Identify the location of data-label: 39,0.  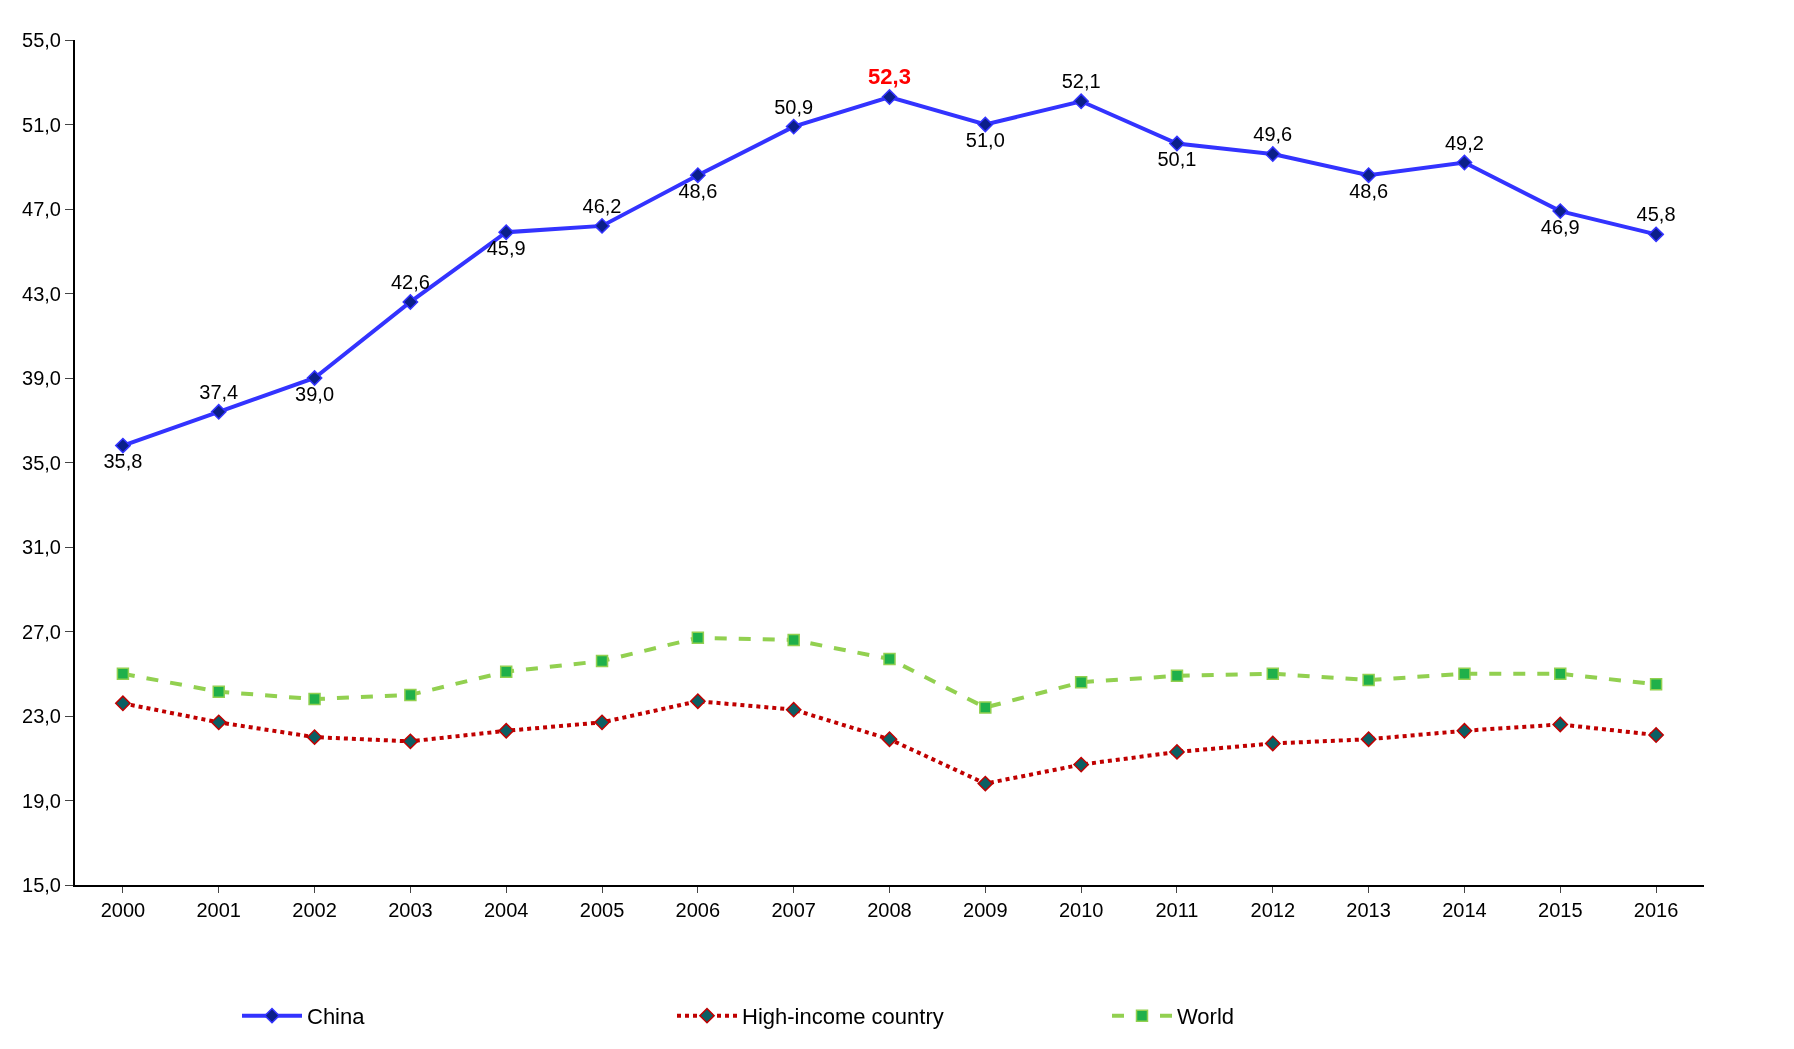
(315, 393).